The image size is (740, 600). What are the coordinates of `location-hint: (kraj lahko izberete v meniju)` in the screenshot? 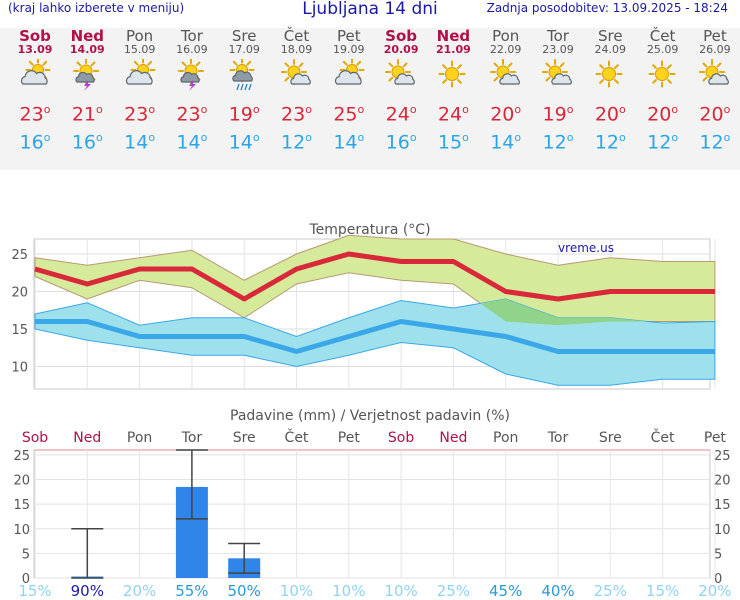 It's located at (96, 8).